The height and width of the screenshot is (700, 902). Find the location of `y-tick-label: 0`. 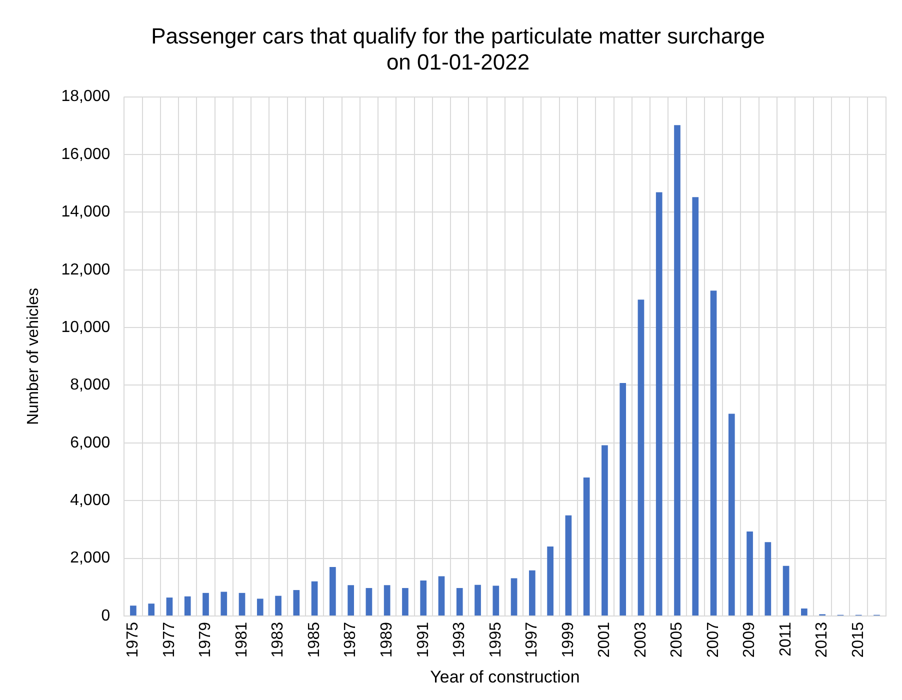

y-tick-label: 0 is located at coordinates (105, 615).